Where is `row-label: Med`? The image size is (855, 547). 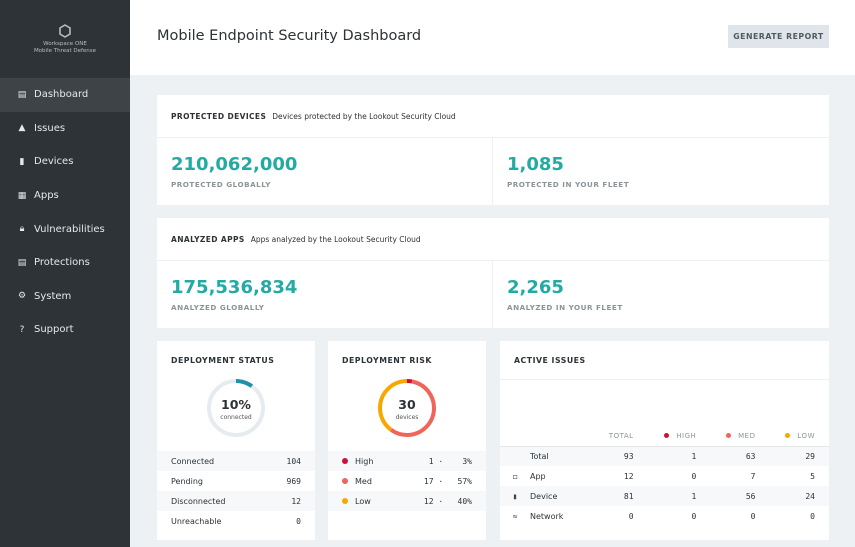
row-label: Med is located at coordinates (363, 481).